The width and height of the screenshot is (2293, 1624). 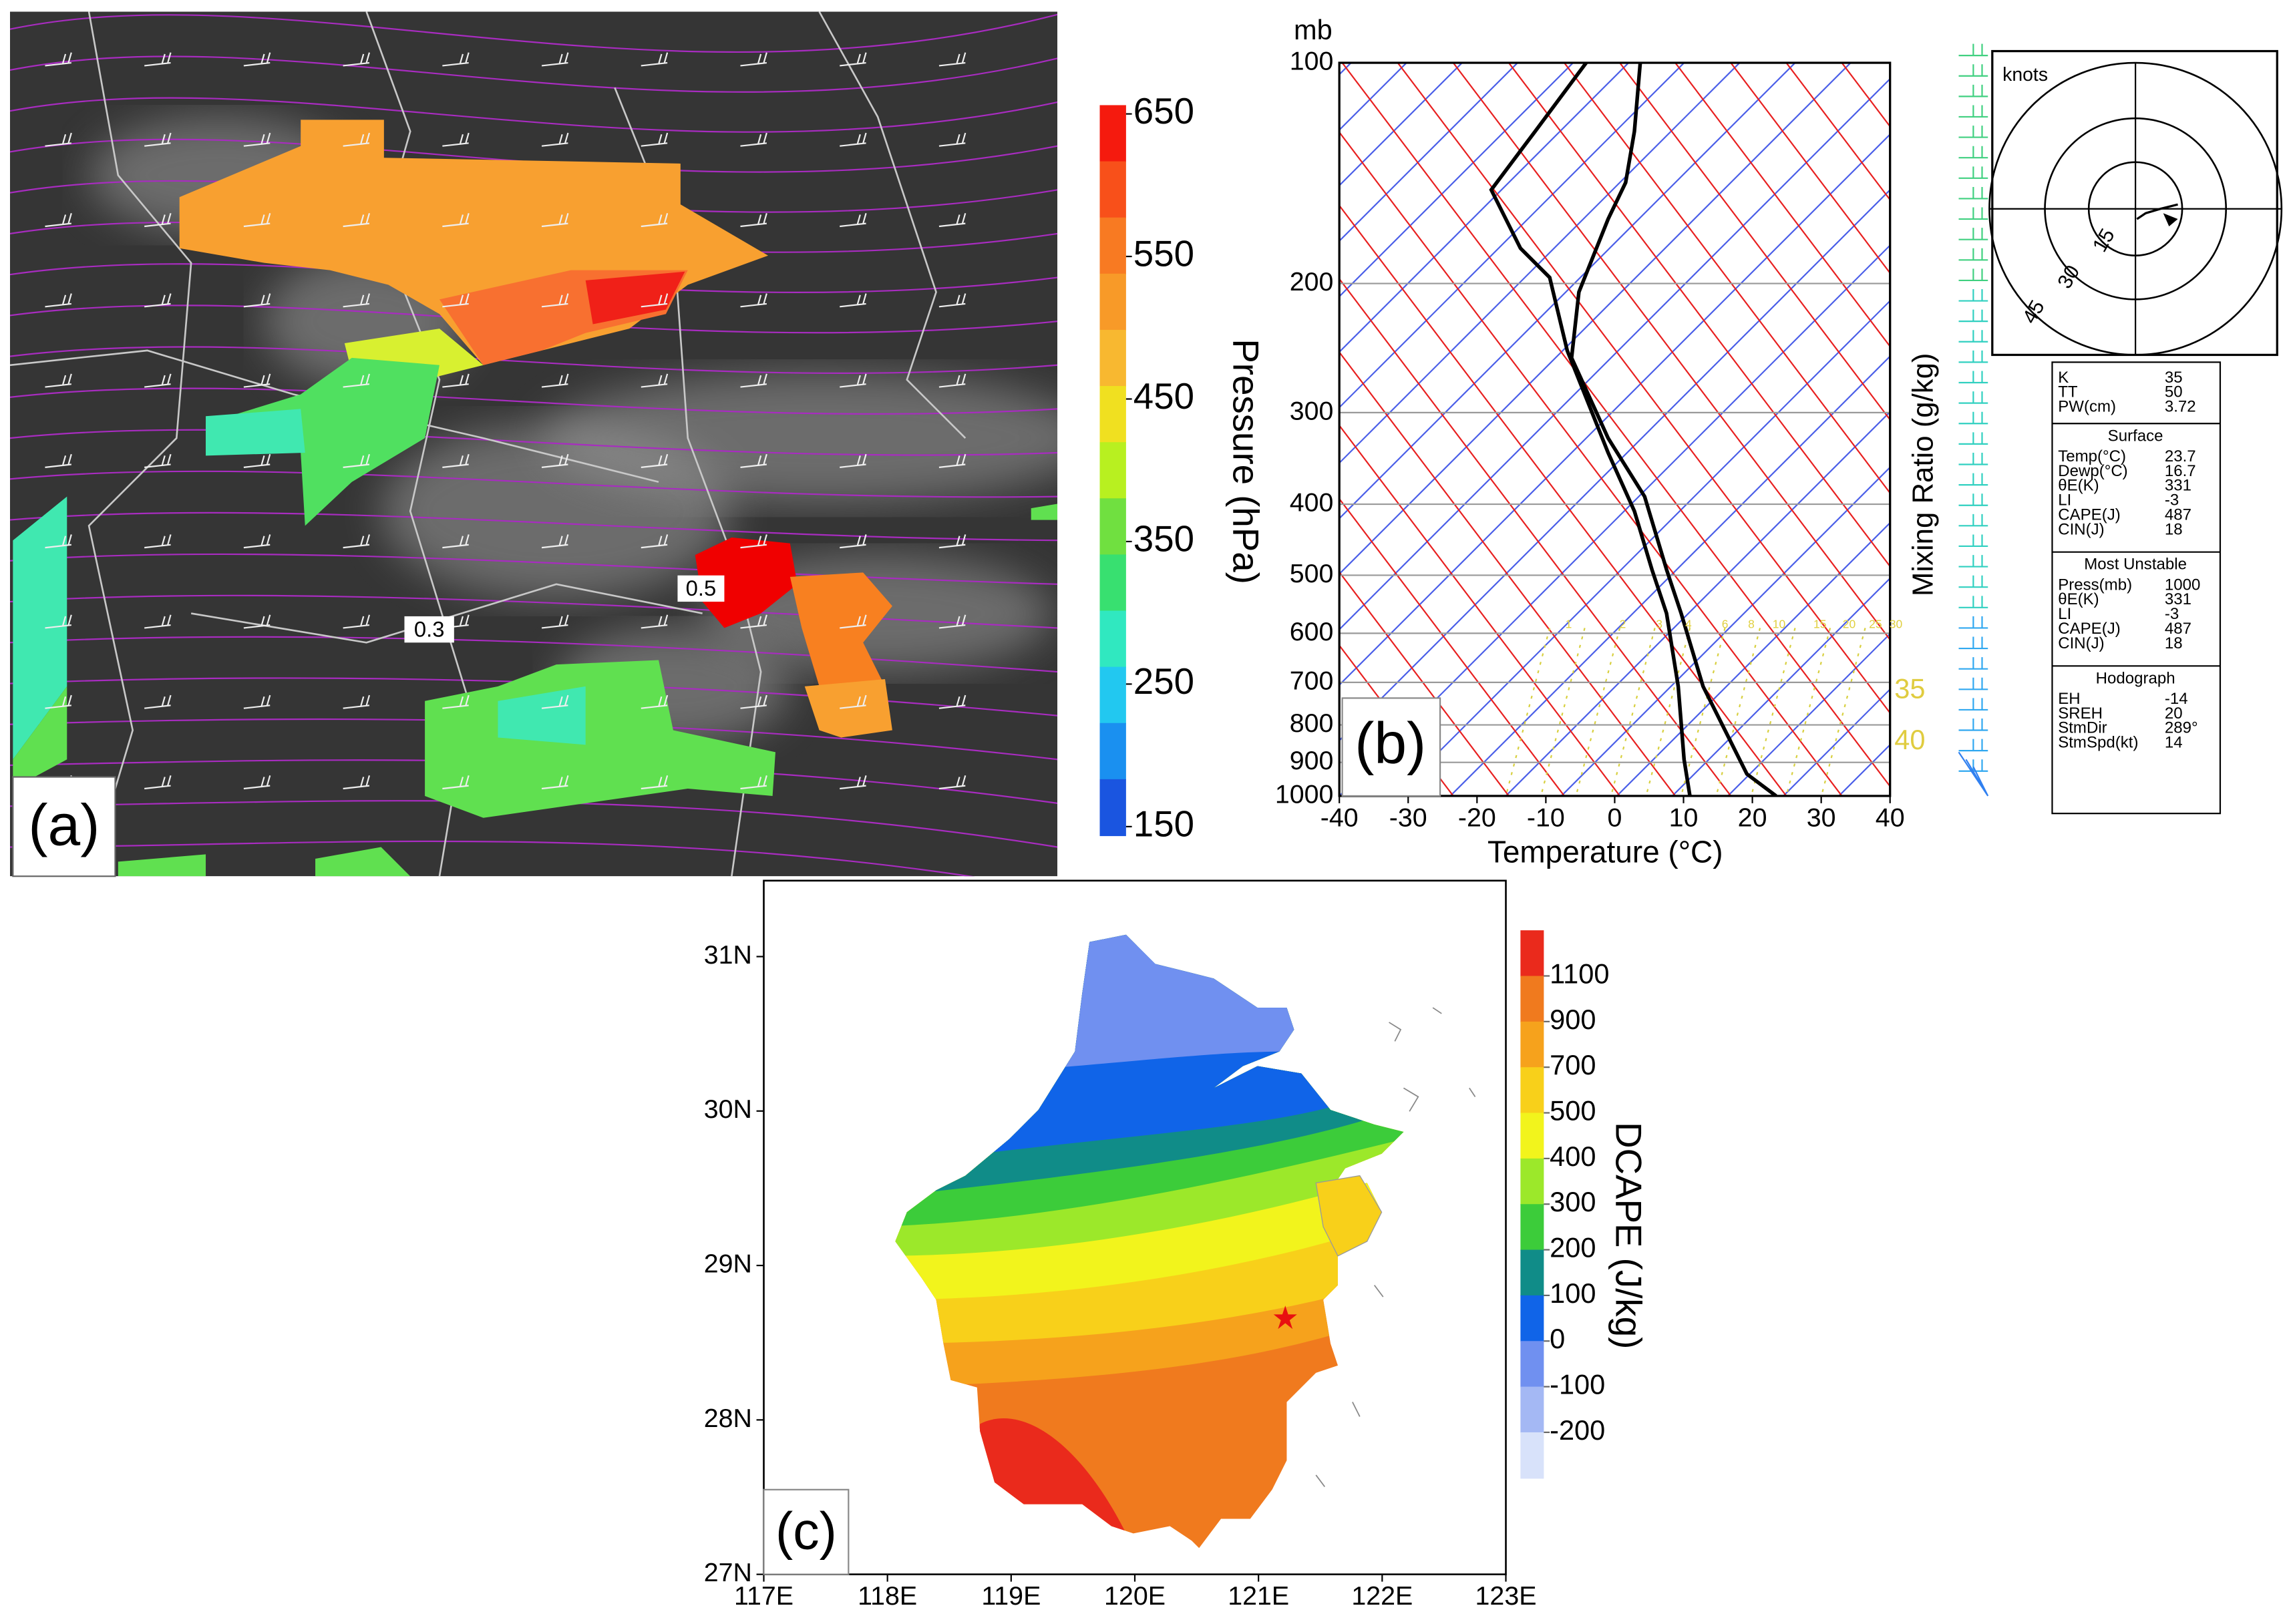 I want to click on index-value: 20, so click(x=2174, y=713).